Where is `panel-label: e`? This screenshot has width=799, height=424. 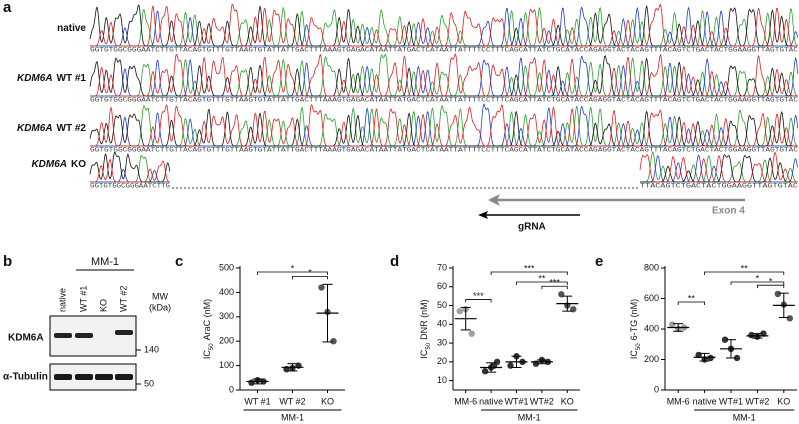
panel-label: e is located at coordinates (599, 261).